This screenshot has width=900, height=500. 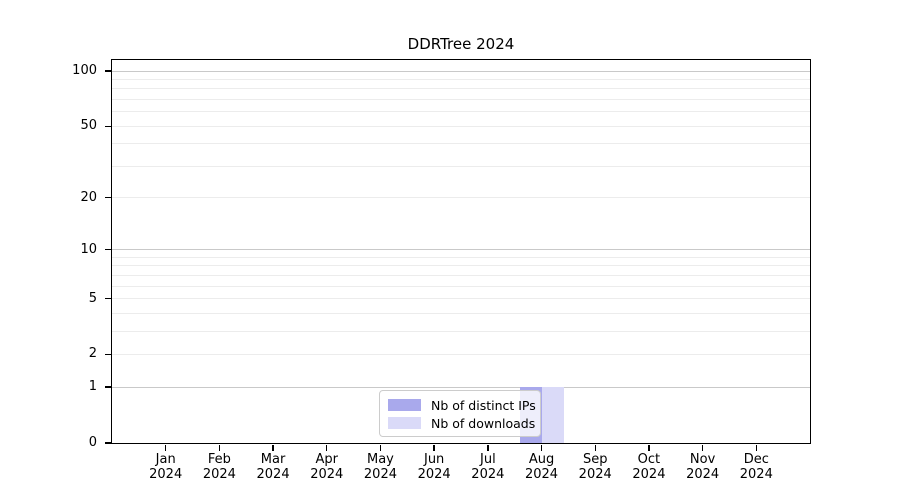 I want to click on x-tick-label: Nov 2024, so click(x=703, y=467).